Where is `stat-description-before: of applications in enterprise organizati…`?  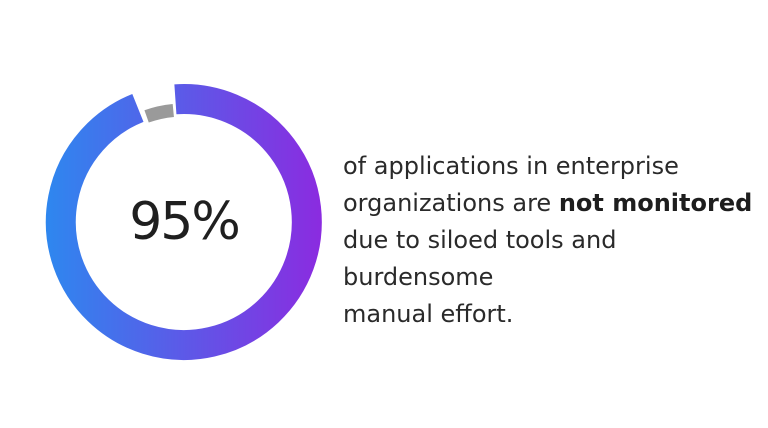
stat-description-before: of applications in enterprise organizati… is located at coordinates (511, 184).